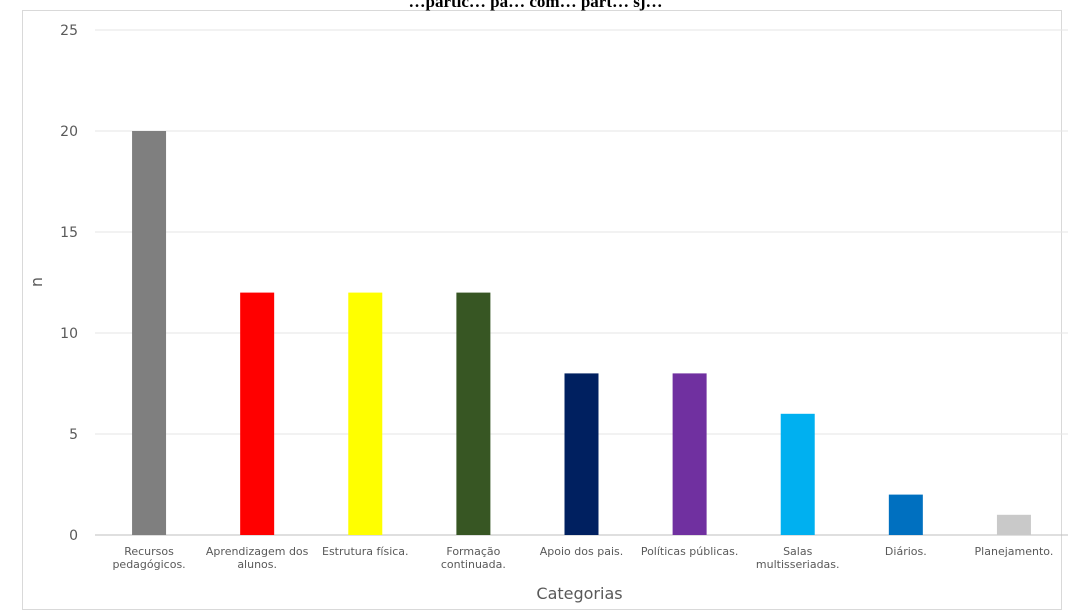 This screenshot has height=616, width=1071. I want to click on y-tick-label: 20, so click(69, 132).